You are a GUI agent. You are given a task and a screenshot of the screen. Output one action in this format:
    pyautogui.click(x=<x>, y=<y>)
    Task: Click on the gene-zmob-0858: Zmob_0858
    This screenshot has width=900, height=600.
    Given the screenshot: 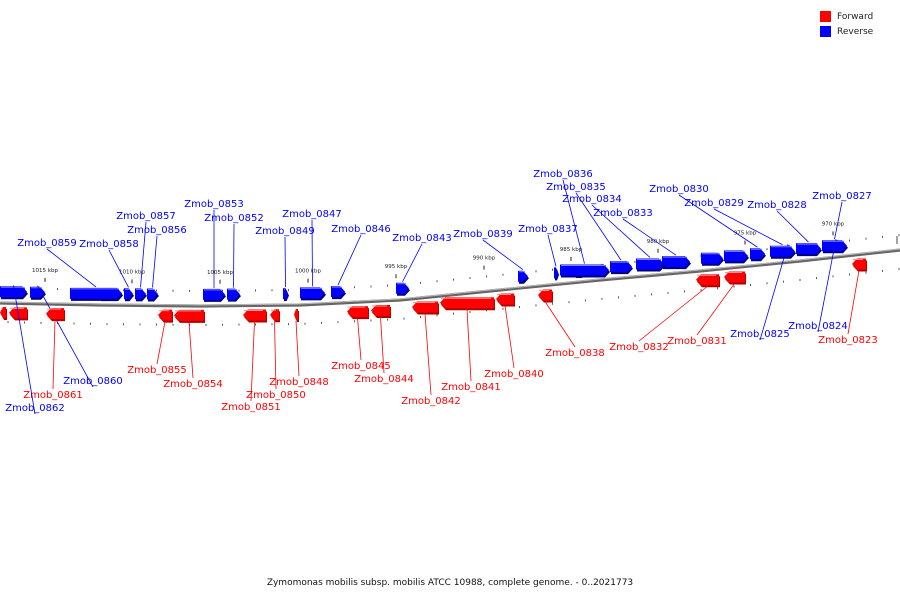 What is the action you would take?
    pyautogui.click(x=109, y=270)
    